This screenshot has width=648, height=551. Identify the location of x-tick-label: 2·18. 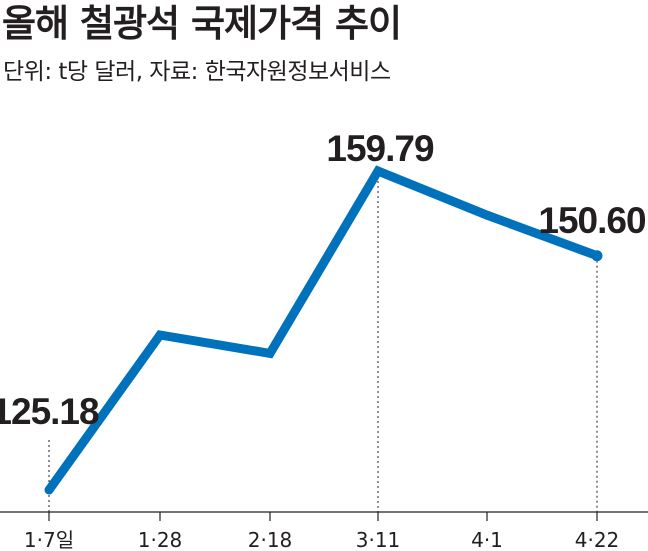
(270, 539).